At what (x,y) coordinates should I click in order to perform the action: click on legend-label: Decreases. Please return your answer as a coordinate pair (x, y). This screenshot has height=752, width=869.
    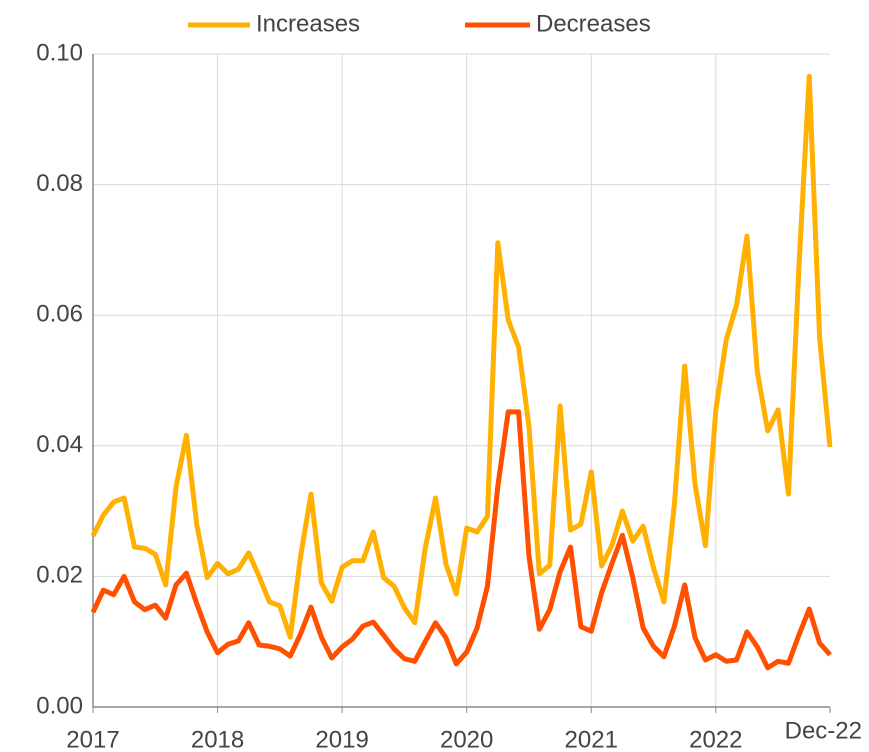
    Looking at the image, I should click on (593, 23).